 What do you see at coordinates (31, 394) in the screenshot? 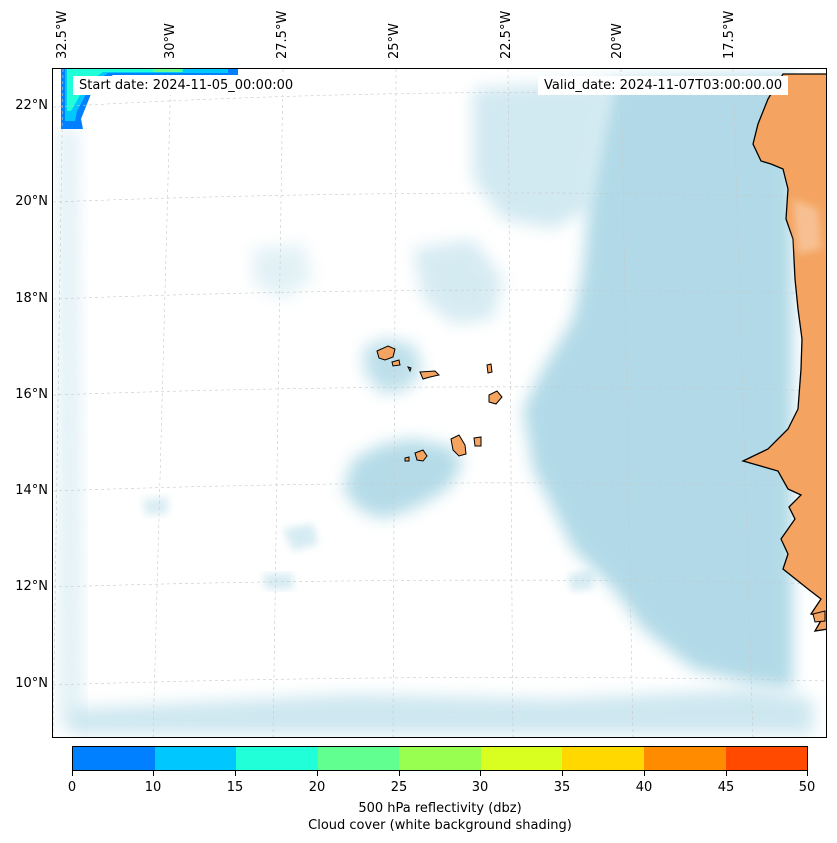
I see `lat-label: 16°N` at bounding box center [31, 394].